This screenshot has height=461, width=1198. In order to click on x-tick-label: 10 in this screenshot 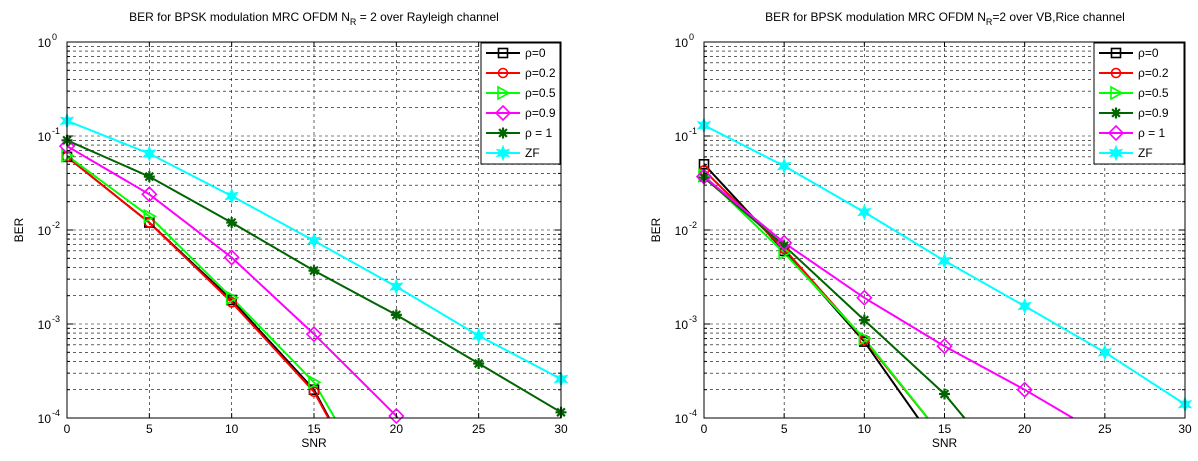, I will do `click(232, 429)`.